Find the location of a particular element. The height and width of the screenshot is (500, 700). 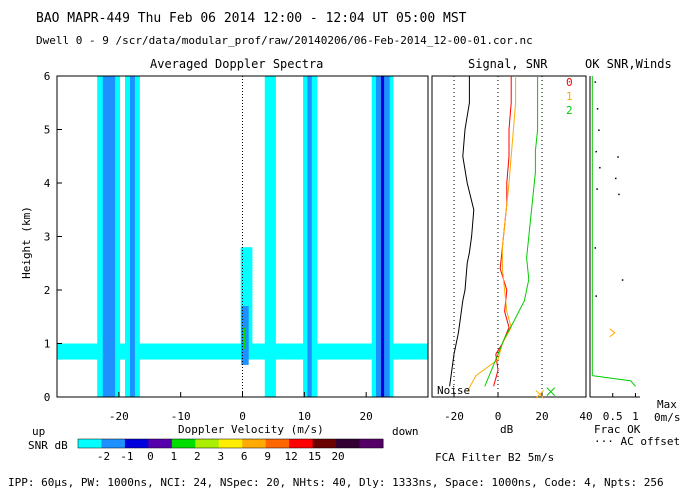

x-tick-label--10: -10 is located at coordinates (181, 416).